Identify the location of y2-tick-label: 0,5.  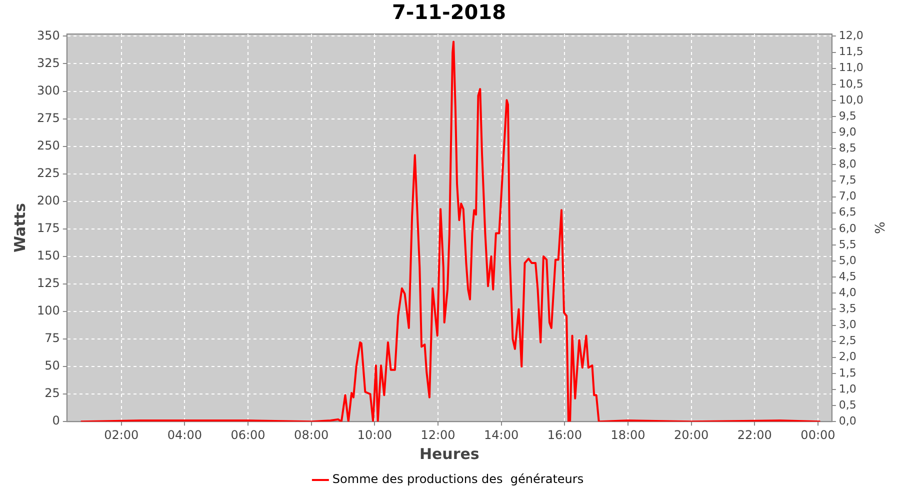
(847, 405).